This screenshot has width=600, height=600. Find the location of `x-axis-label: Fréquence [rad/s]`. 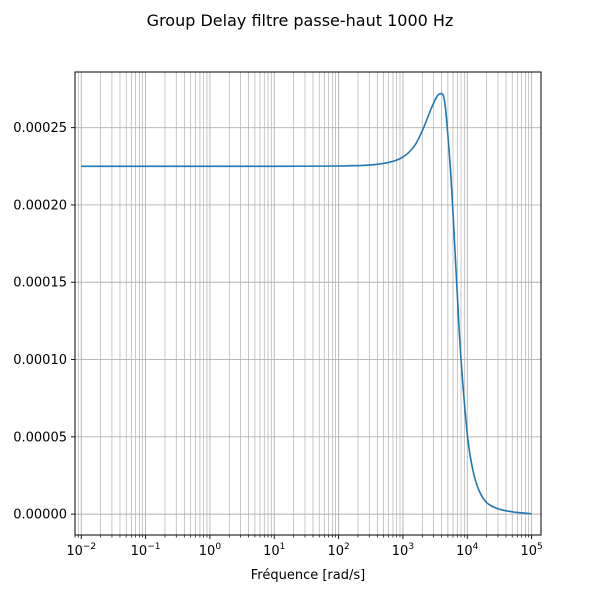

x-axis-label: Fréquence [rad/s] is located at coordinates (308, 575).